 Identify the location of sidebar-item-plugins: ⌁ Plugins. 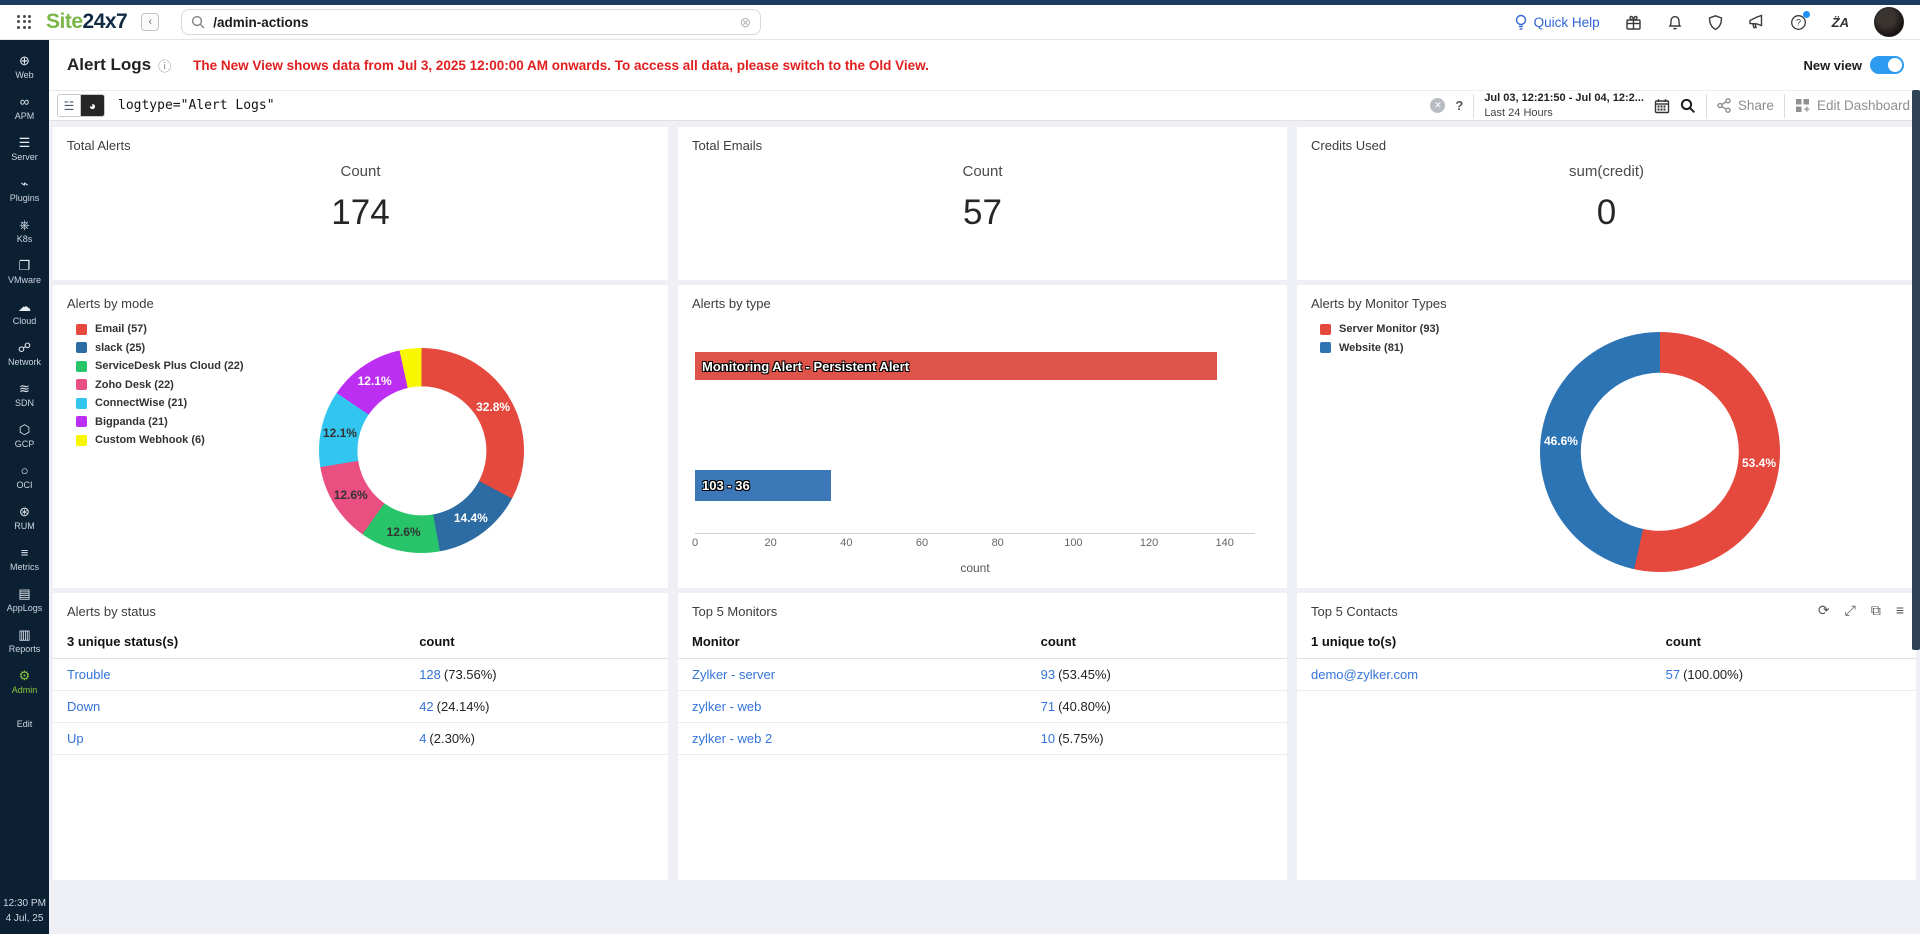
(24, 189).